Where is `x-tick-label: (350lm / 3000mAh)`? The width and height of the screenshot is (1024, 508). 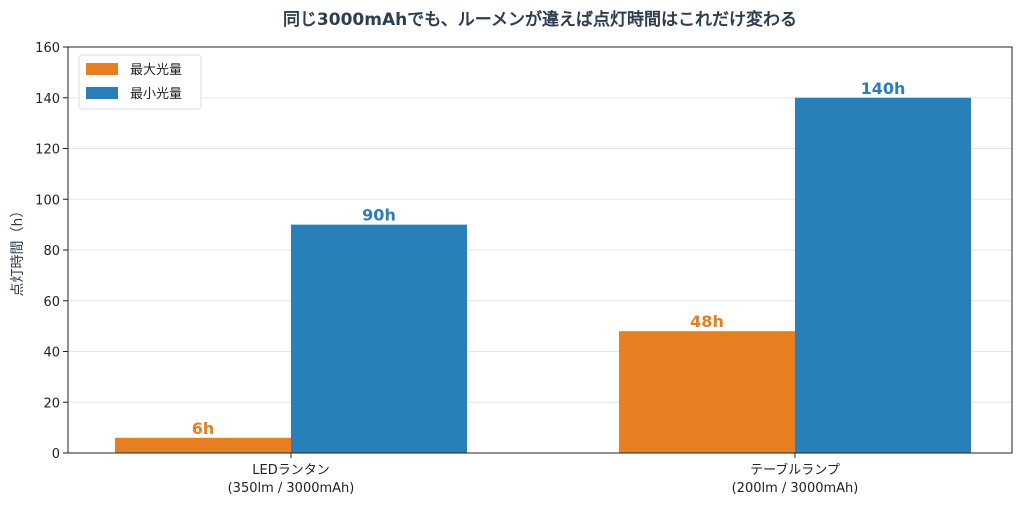
x-tick-label: (350lm / 3000mAh) is located at coordinates (291, 488).